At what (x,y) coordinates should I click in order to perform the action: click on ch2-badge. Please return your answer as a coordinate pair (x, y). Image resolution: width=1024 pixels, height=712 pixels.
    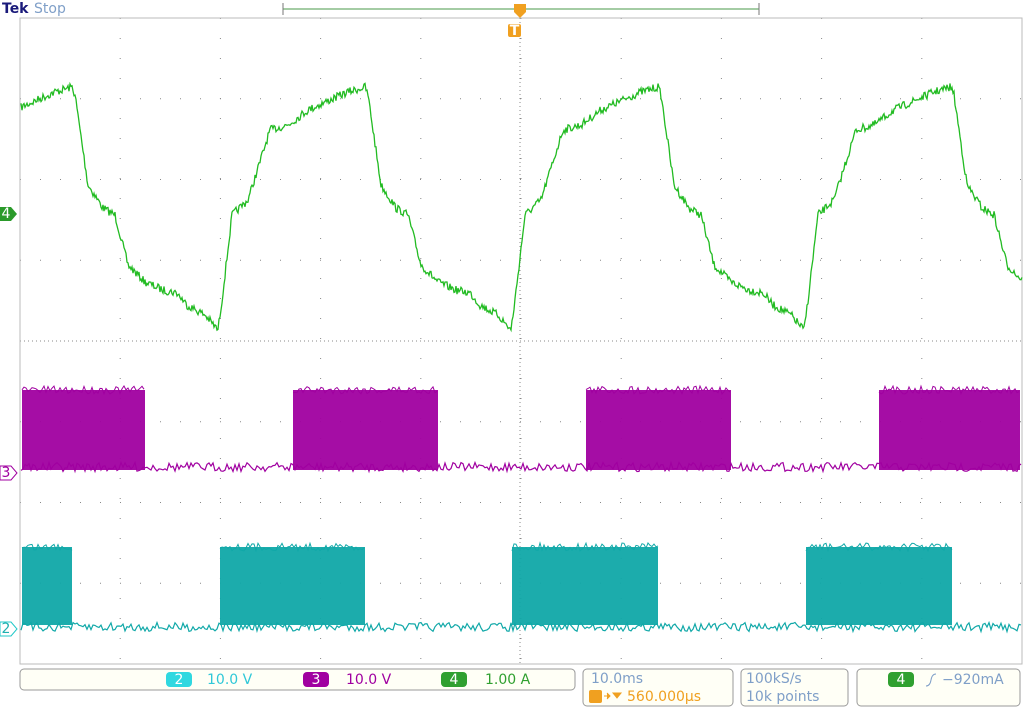
    Looking at the image, I should click on (179, 679).